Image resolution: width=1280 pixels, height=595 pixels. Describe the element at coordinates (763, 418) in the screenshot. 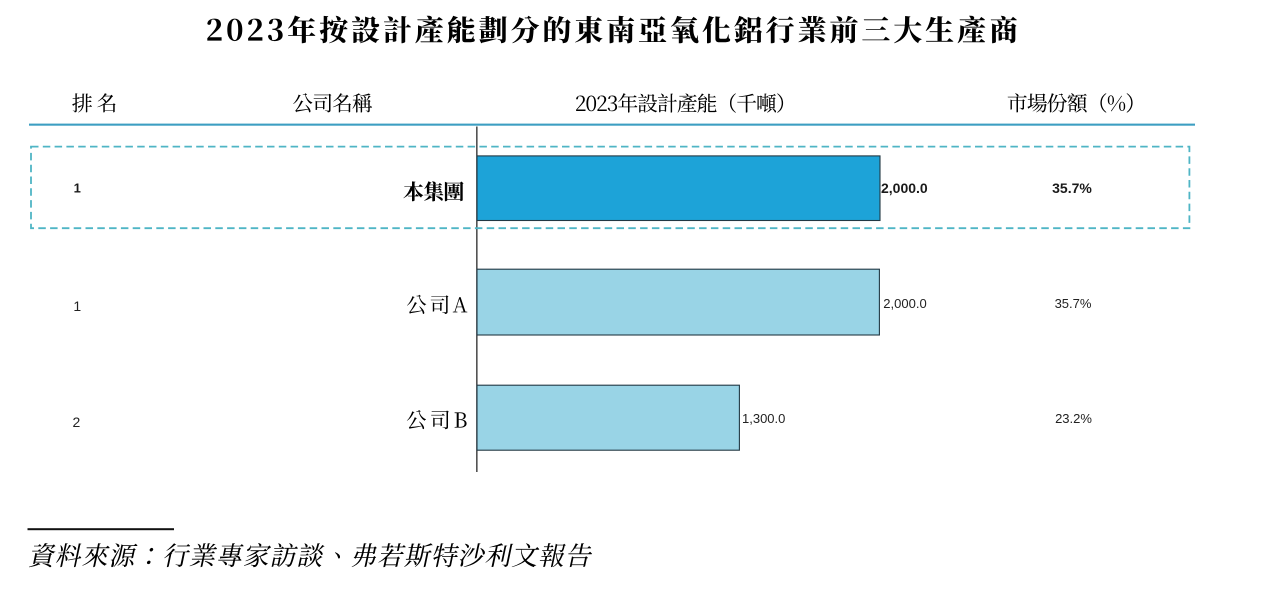

I see `svg-text: 1,300.0` at that location.